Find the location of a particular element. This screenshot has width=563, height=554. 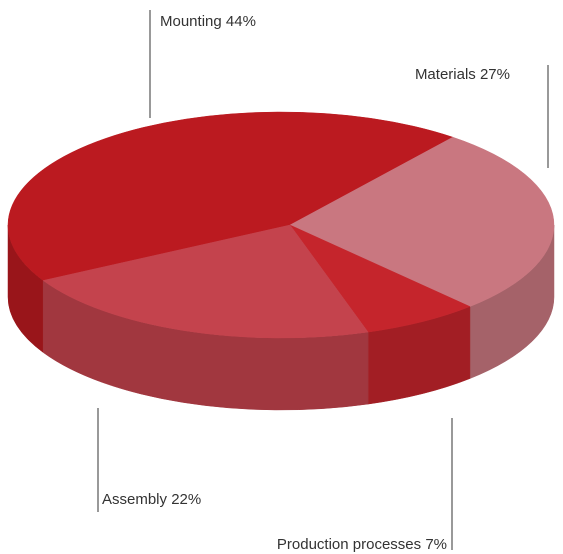

slice-label: Assembly 22% is located at coordinates (151, 499).